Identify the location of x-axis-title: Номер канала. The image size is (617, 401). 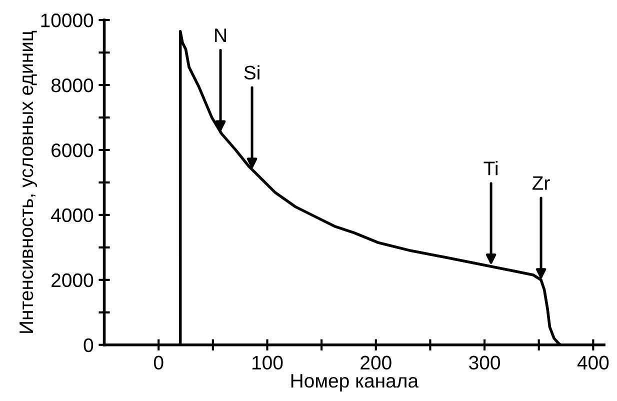
(355, 383).